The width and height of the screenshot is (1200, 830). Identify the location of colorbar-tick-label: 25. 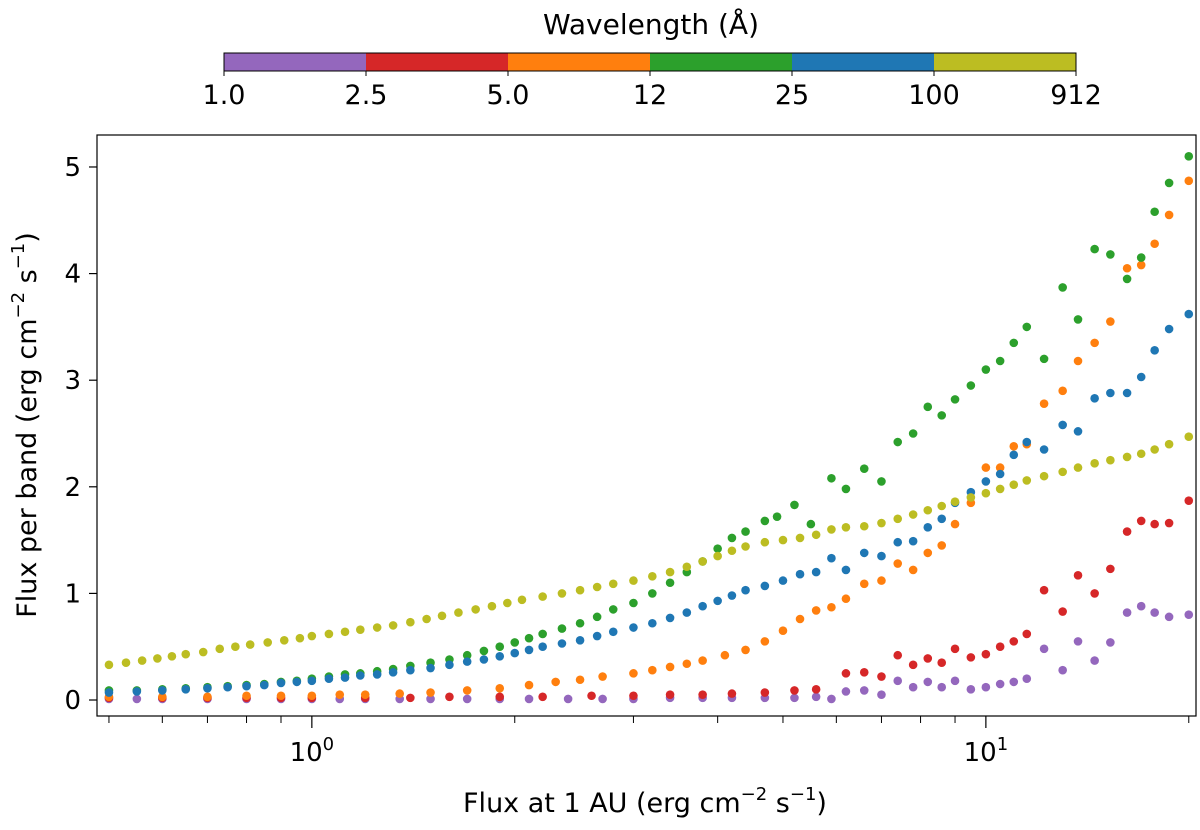
(792, 95).